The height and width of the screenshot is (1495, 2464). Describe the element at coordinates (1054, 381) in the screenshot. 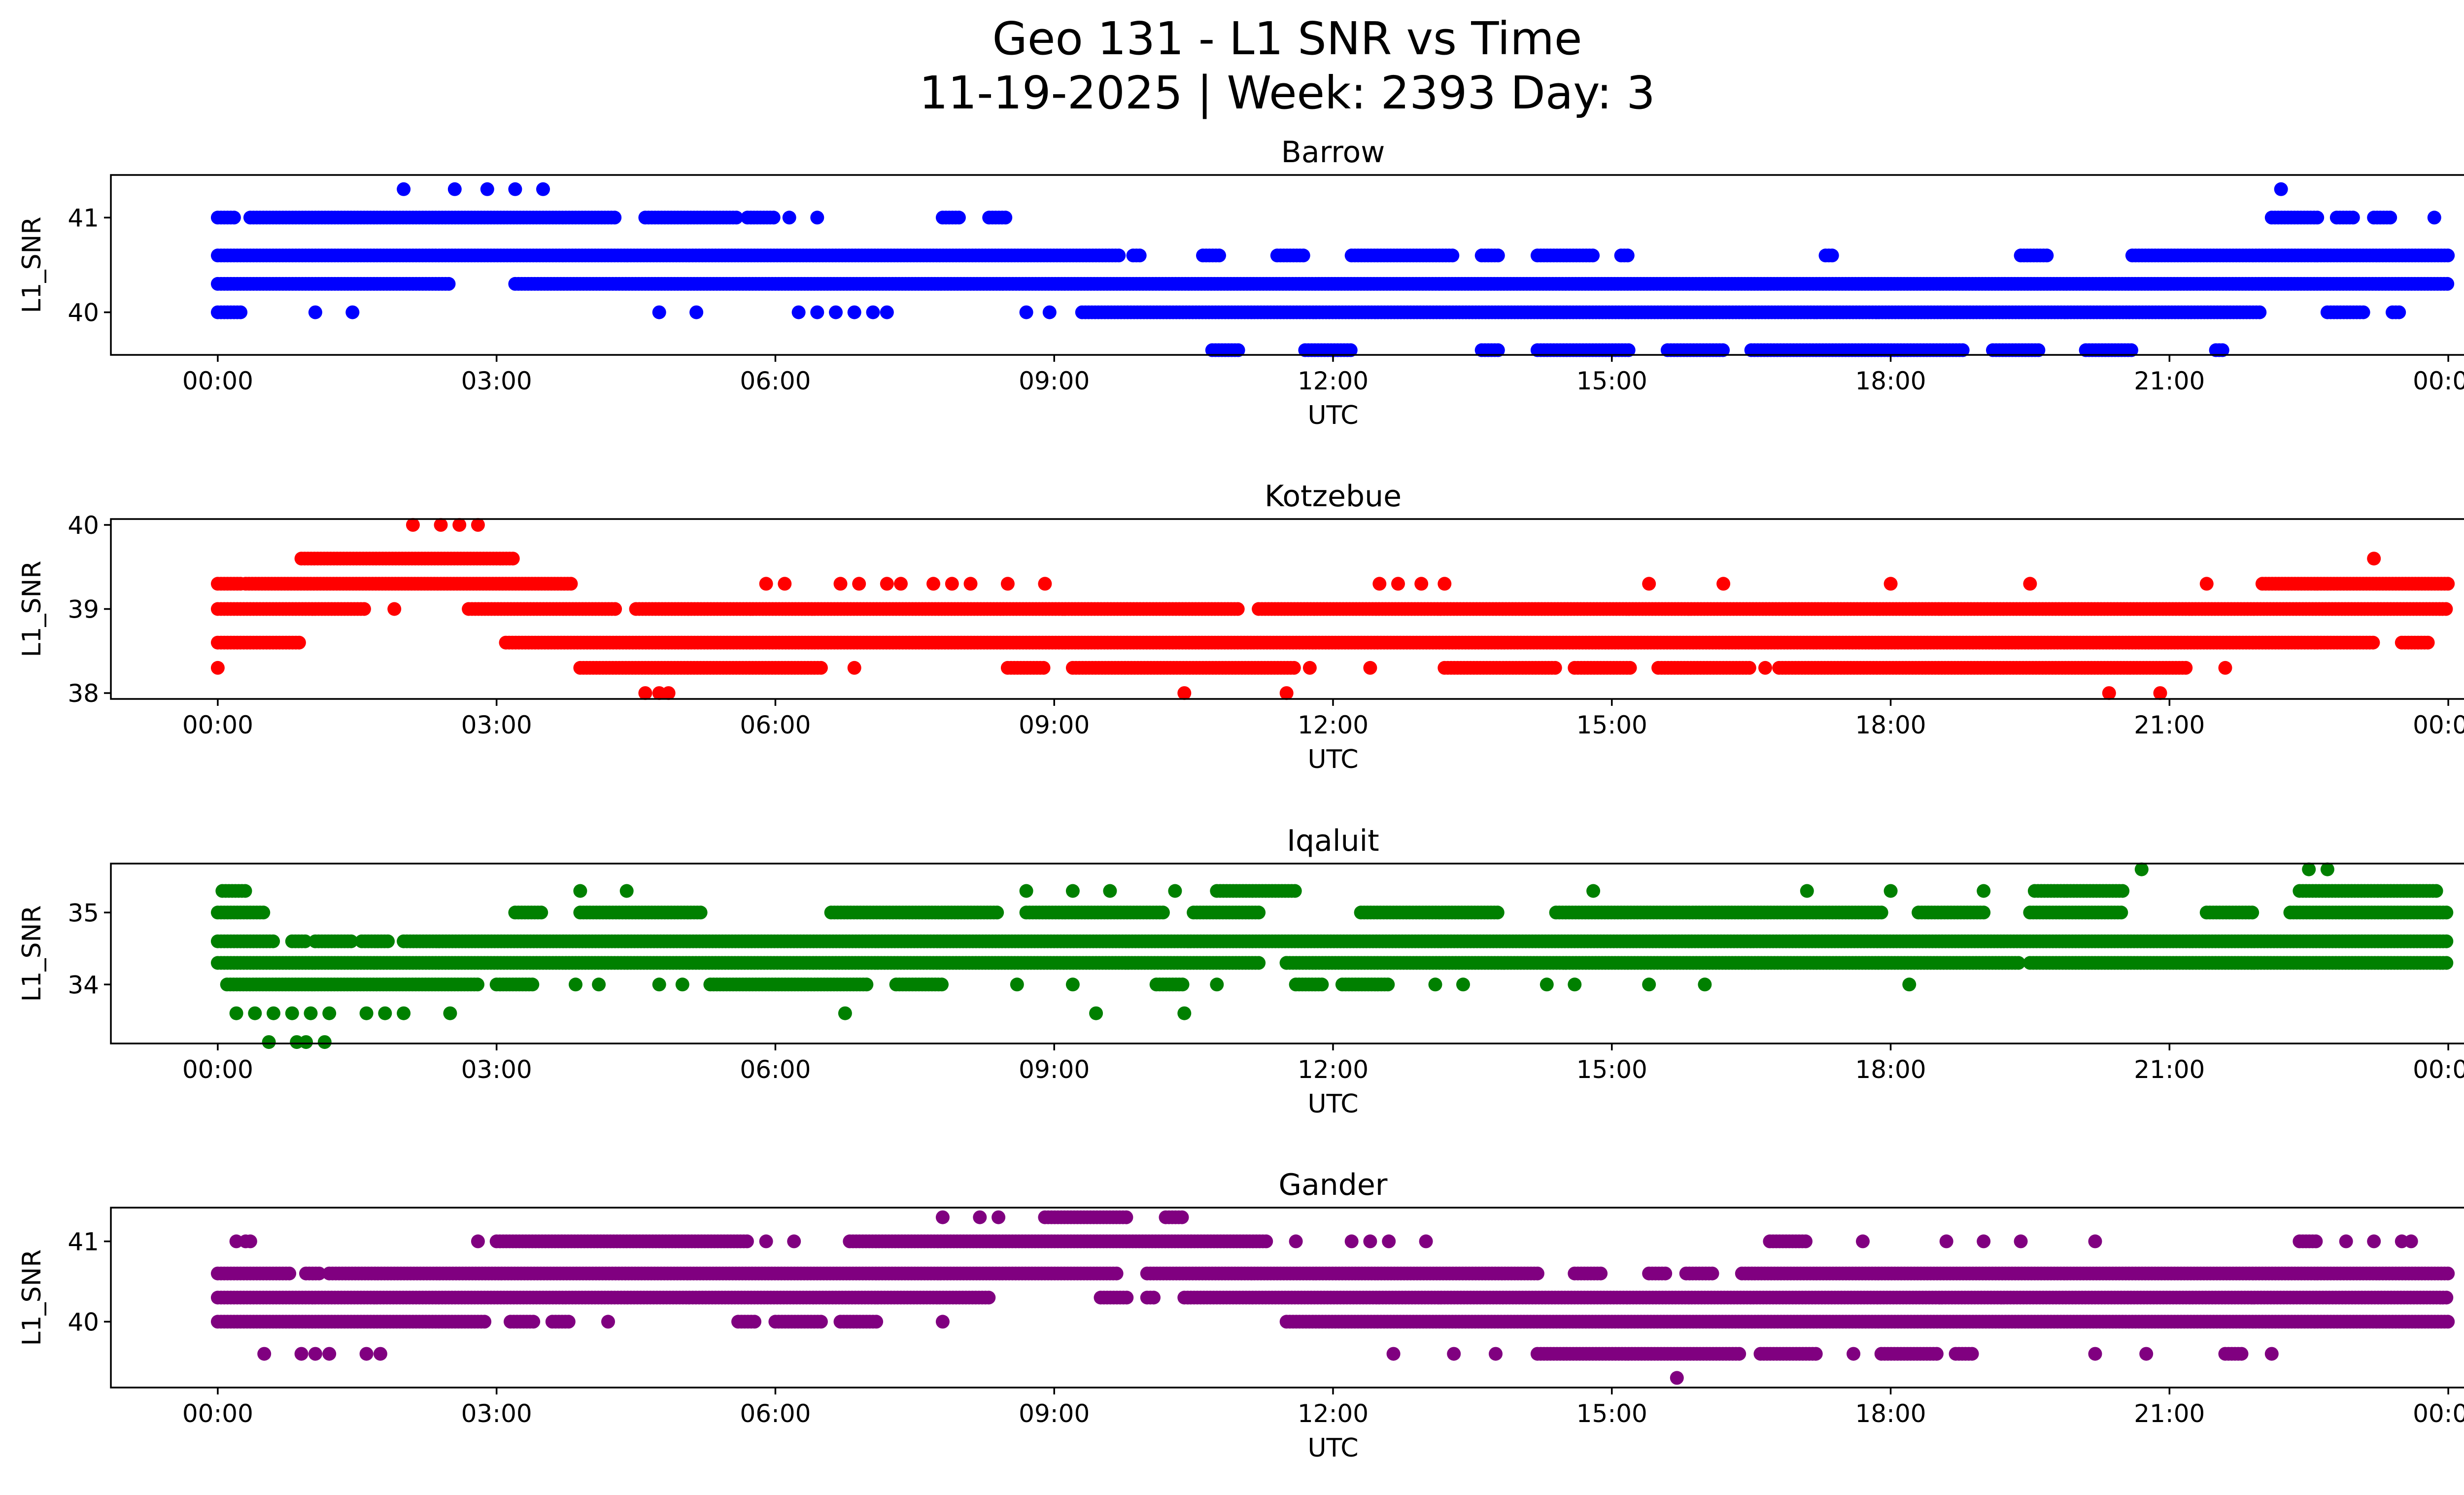

I see `x-tick-label: 09:00` at that location.